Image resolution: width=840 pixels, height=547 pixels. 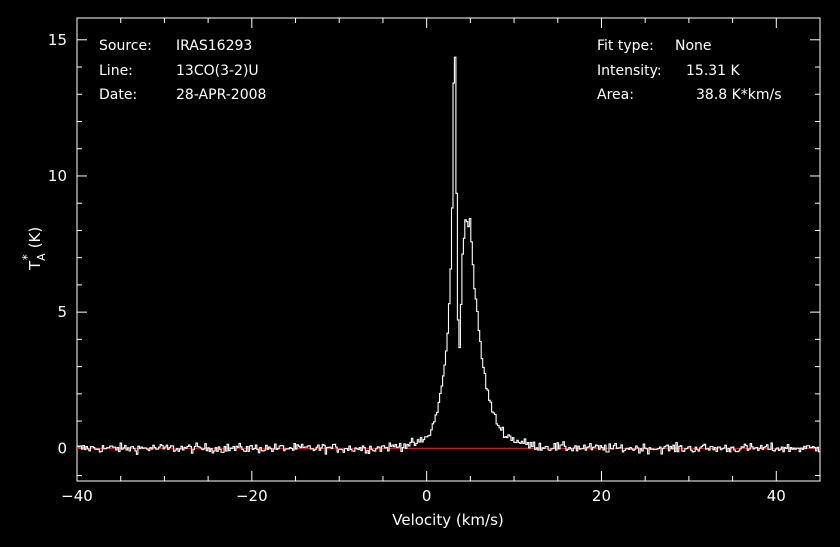 I want to click on x-tick-label: −40, so click(x=77, y=496).